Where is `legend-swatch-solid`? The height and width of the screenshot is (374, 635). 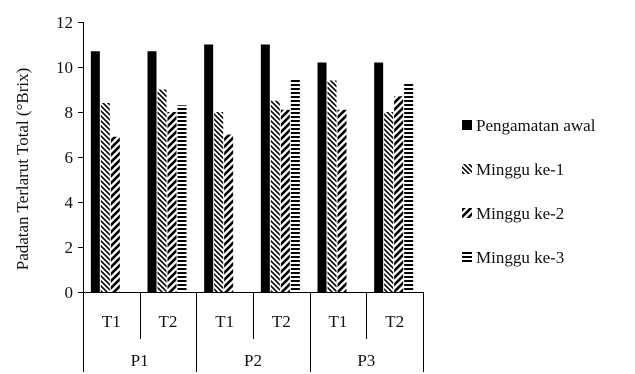
legend-swatch-solid is located at coordinates (467, 125).